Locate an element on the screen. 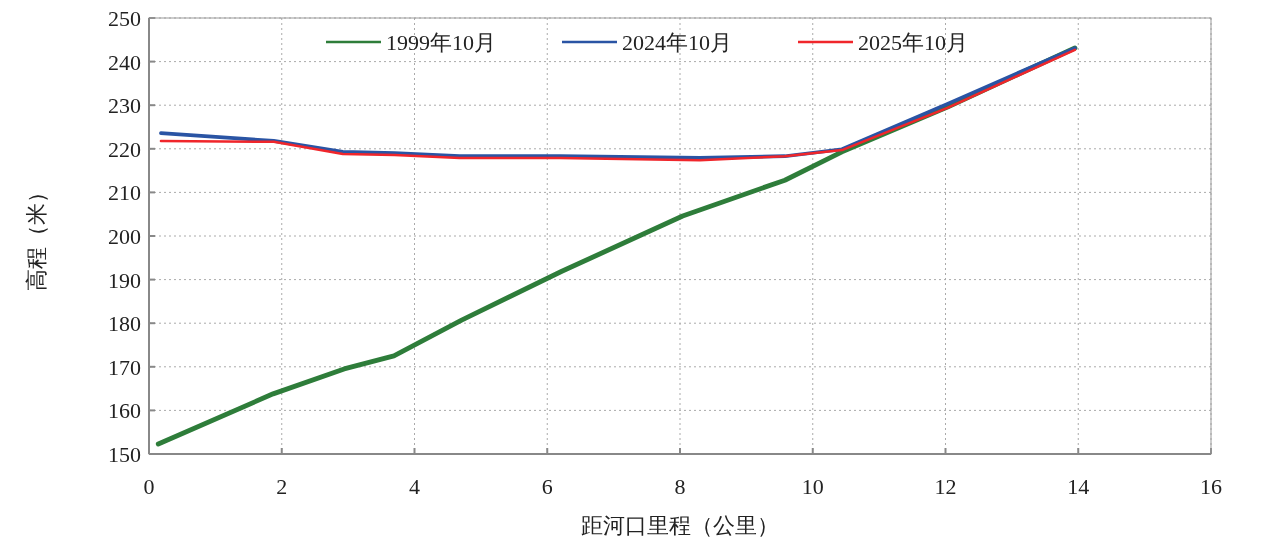 The image size is (1264, 542). x-axis-title: 距河口里程（公里） is located at coordinates (680, 525).